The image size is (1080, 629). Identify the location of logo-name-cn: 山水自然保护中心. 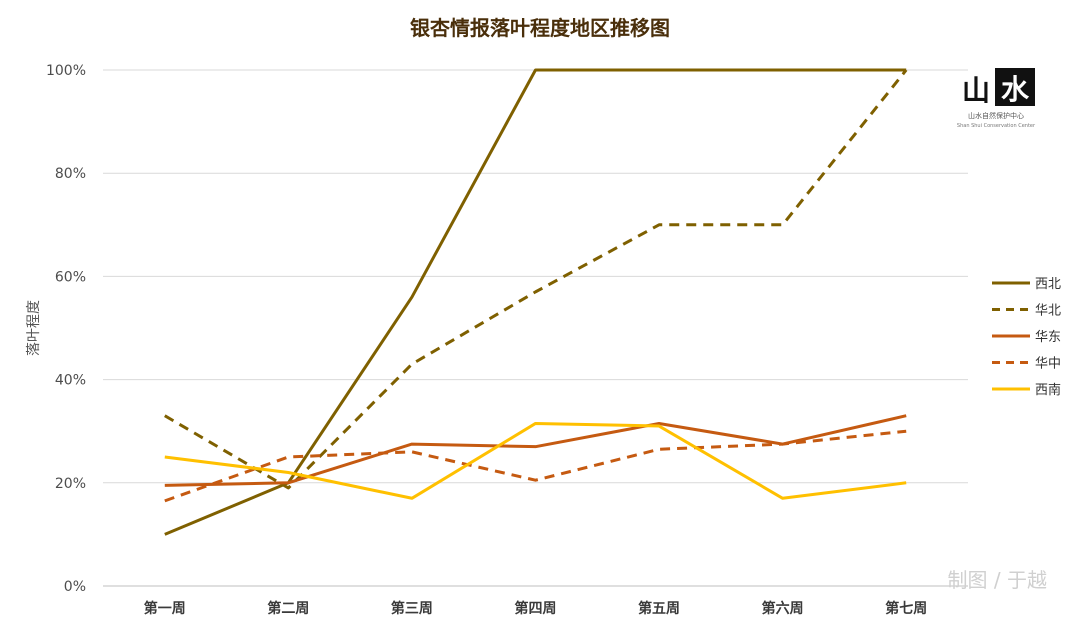
(996, 115).